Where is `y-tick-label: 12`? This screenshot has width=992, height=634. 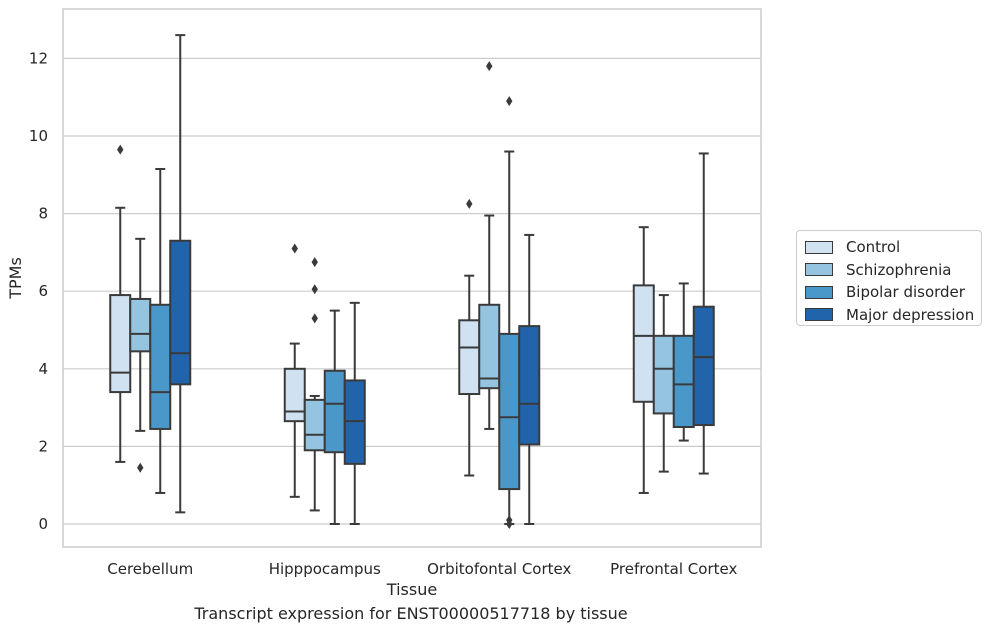
y-tick-label: 12 is located at coordinates (38, 58).